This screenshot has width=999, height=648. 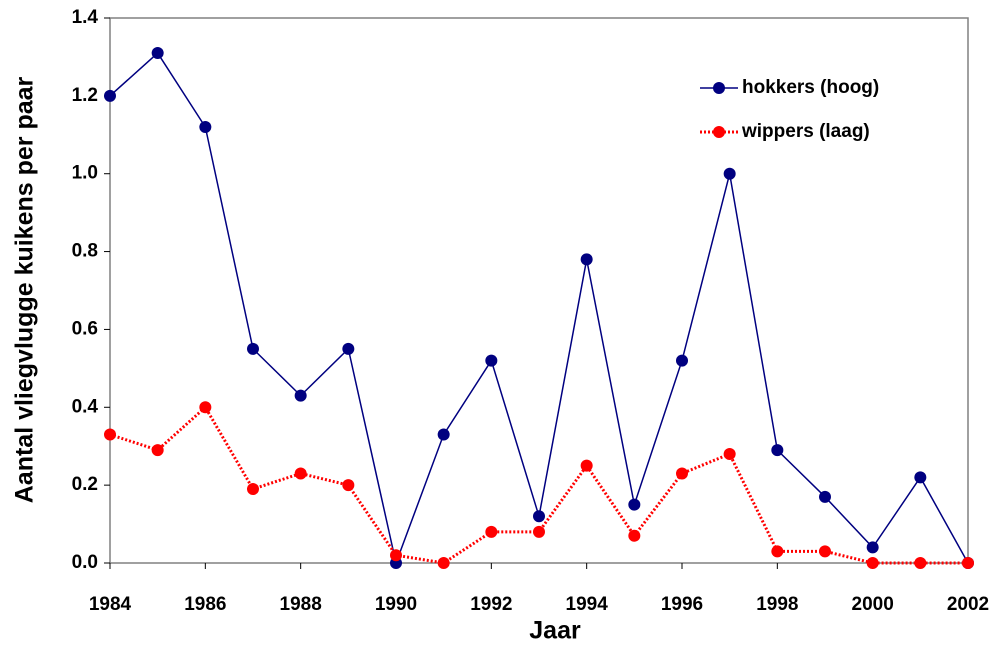 I want to click on y-tick-label: 1.2, so click(x=85, y=95).